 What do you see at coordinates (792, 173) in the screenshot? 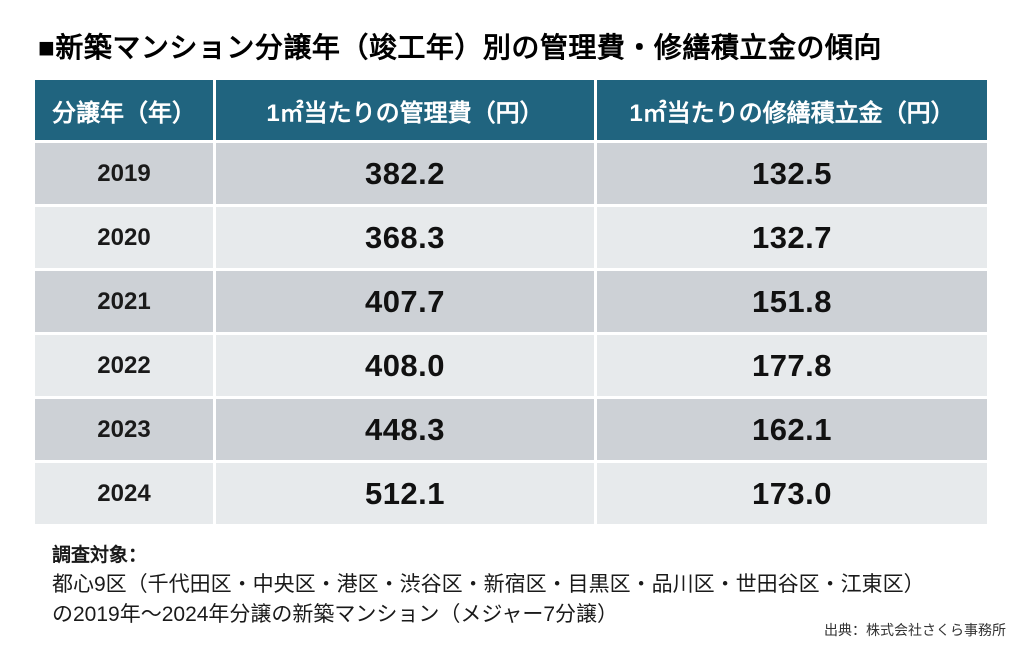
I see `repair-reserve-cell: 132.5` at bounding box center [792, 173].